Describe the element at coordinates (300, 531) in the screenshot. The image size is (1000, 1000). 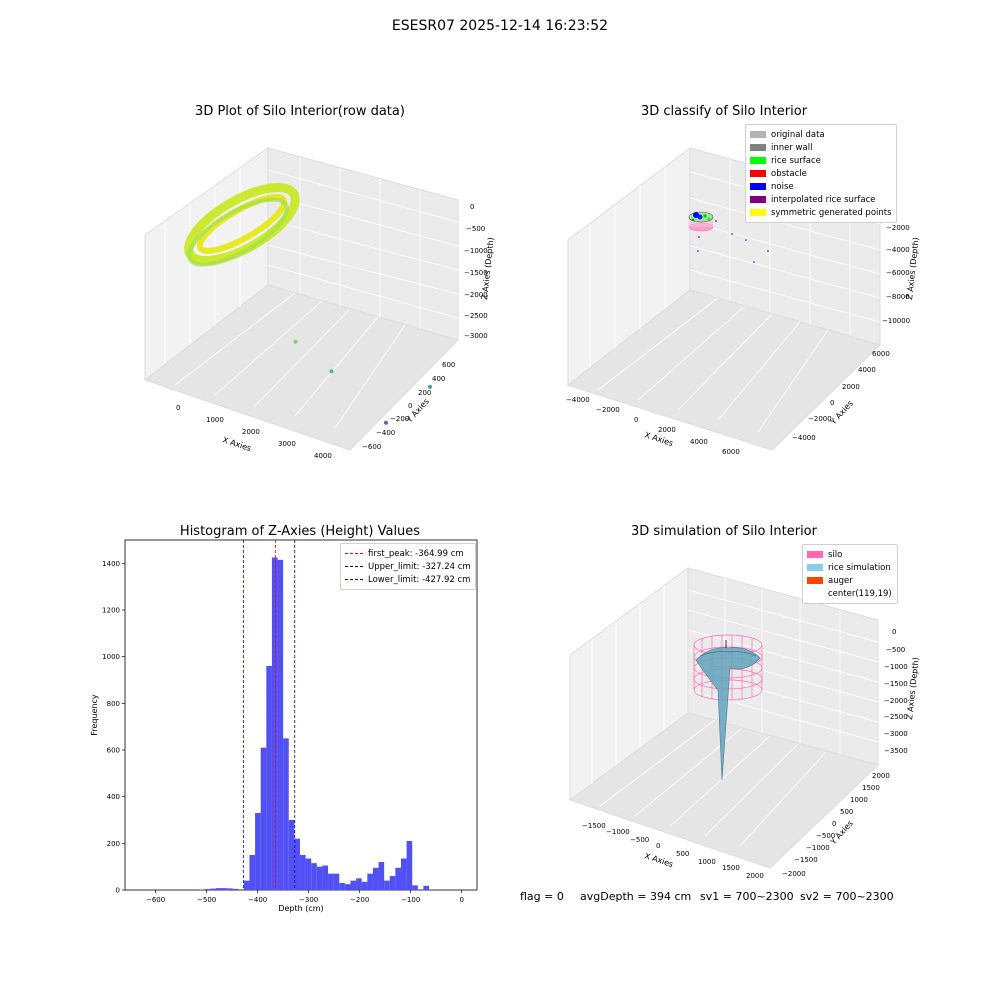
I see `histogram-title: Histogram of Z-Axies (Height) Values` at that location.